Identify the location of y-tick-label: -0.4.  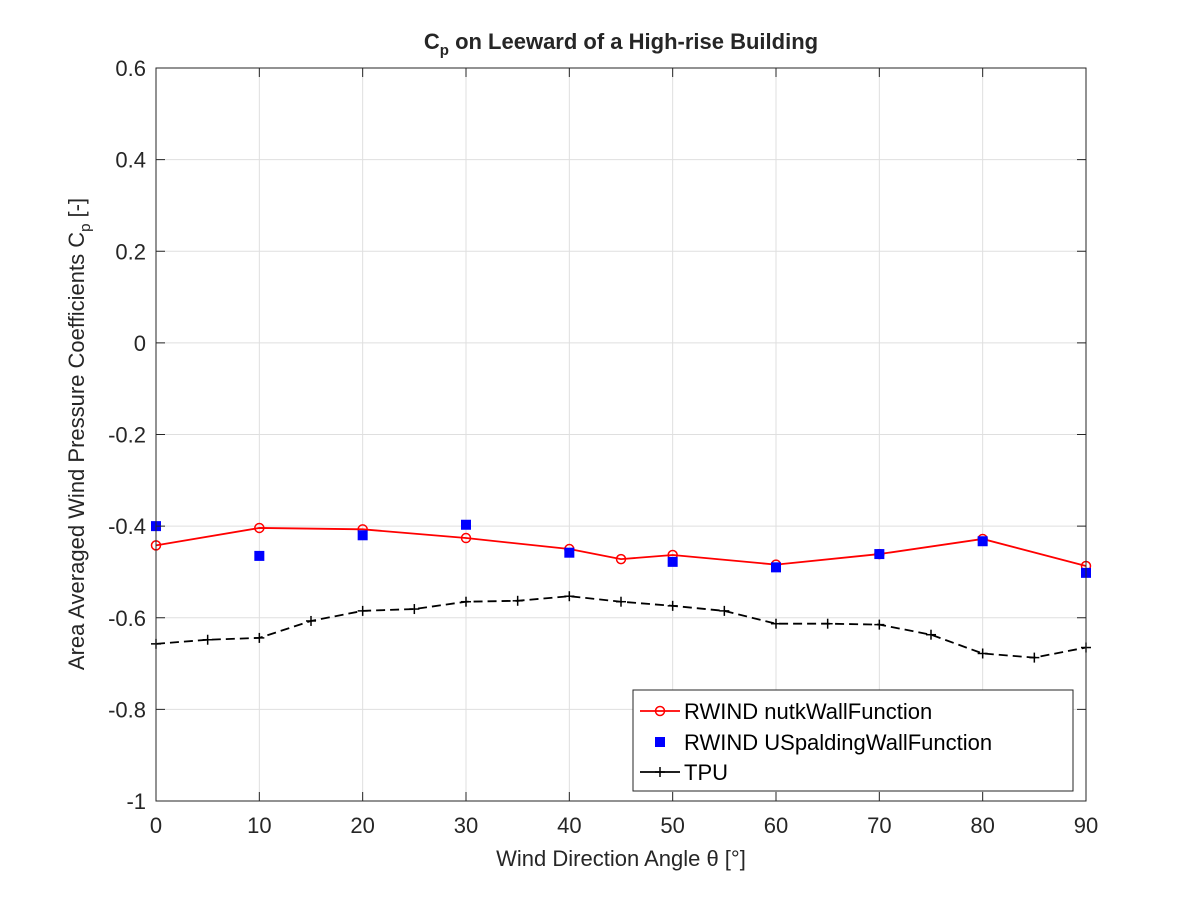
(127, 526).